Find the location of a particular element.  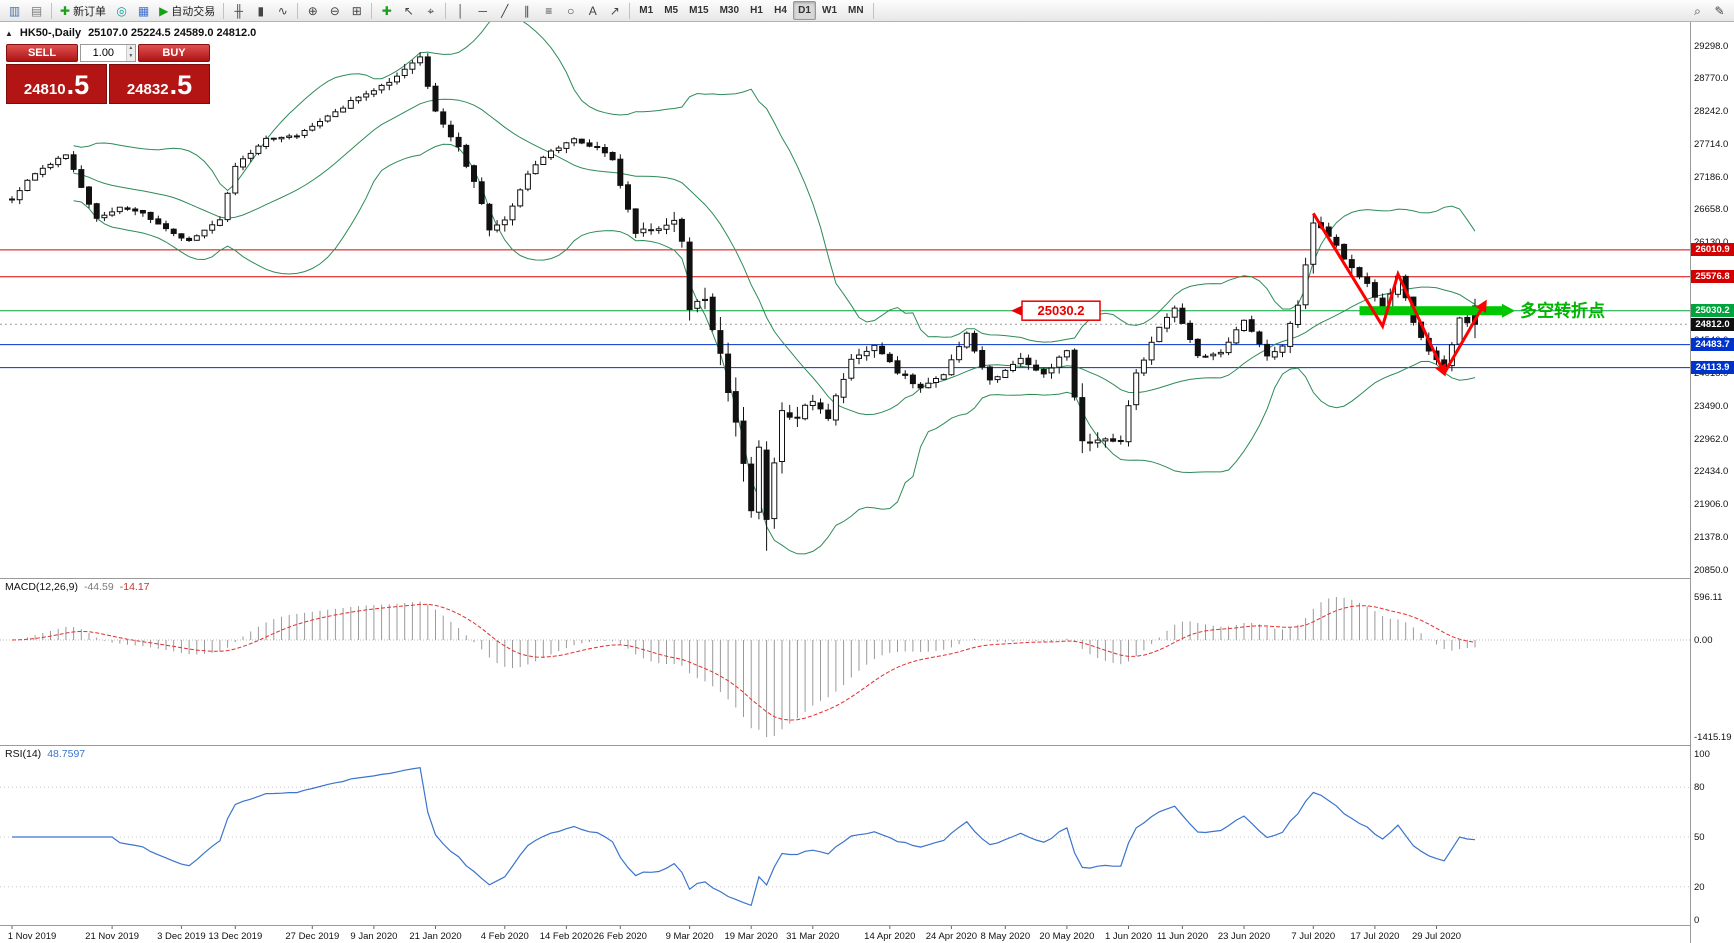

crosshair-button: ⌖ is located at coordinates (430, 10).